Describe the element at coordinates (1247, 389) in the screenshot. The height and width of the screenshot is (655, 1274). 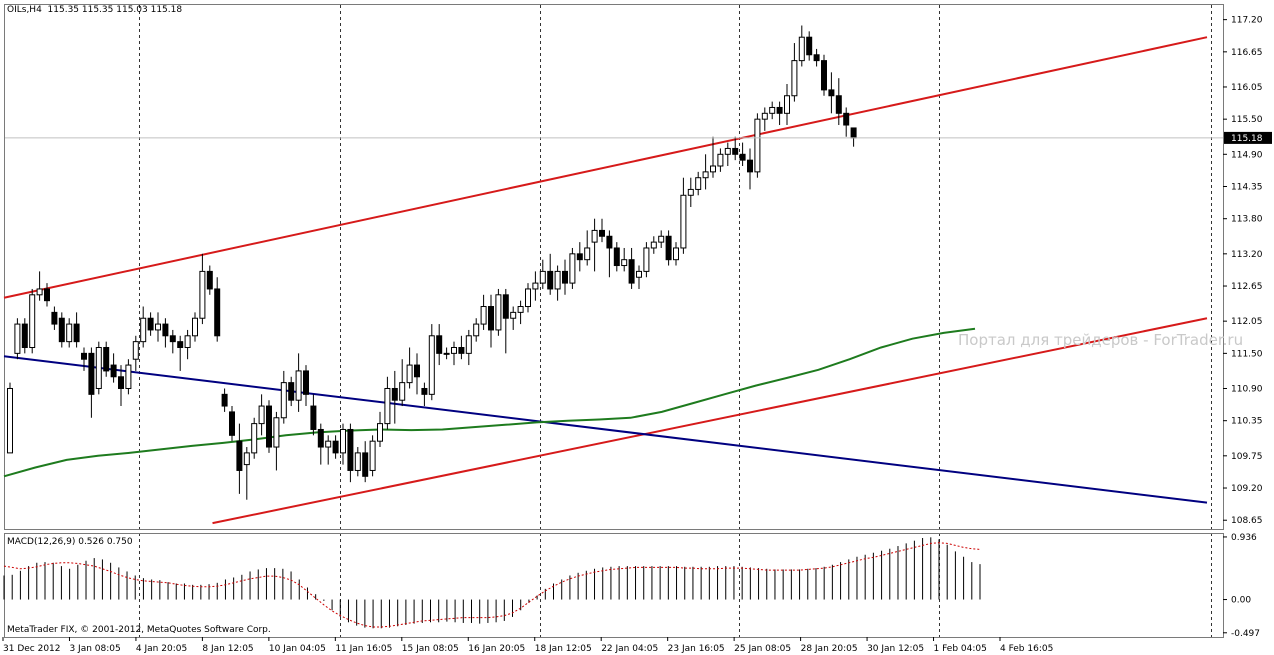
I see `price-tick-label: 110.90` at that location.